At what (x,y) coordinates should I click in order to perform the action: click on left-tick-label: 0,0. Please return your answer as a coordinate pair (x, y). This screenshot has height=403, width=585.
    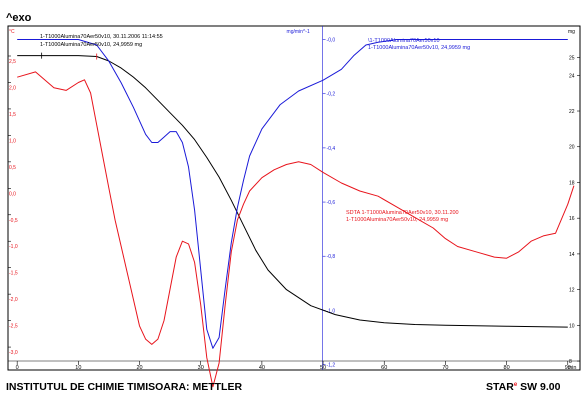
    Looking at the image, I should click on (12, 194).